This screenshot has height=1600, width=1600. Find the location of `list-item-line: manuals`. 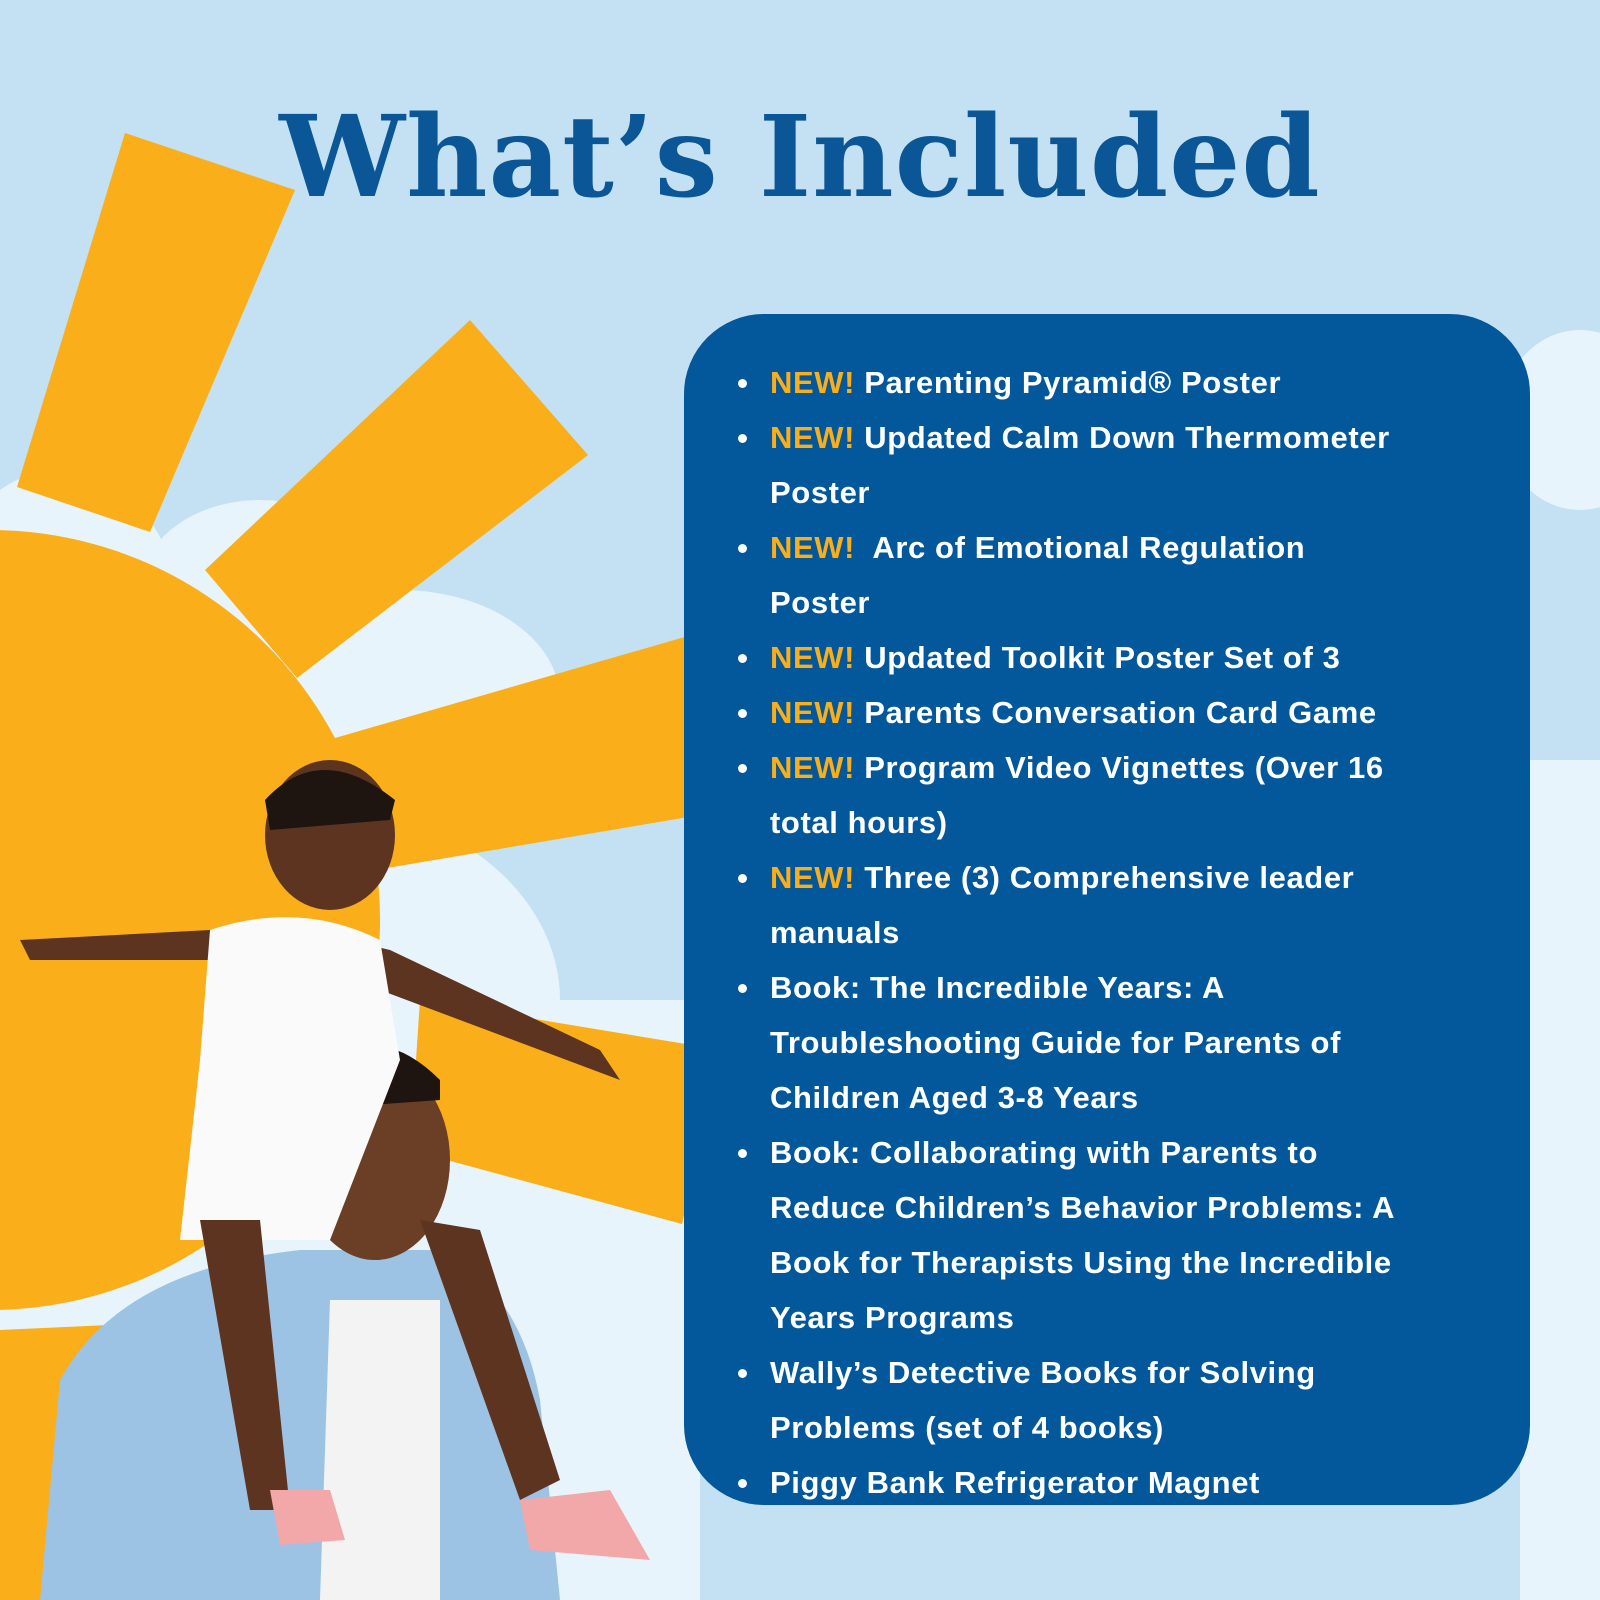

list-item-line: manuals is located at coordinates (1145, 932).